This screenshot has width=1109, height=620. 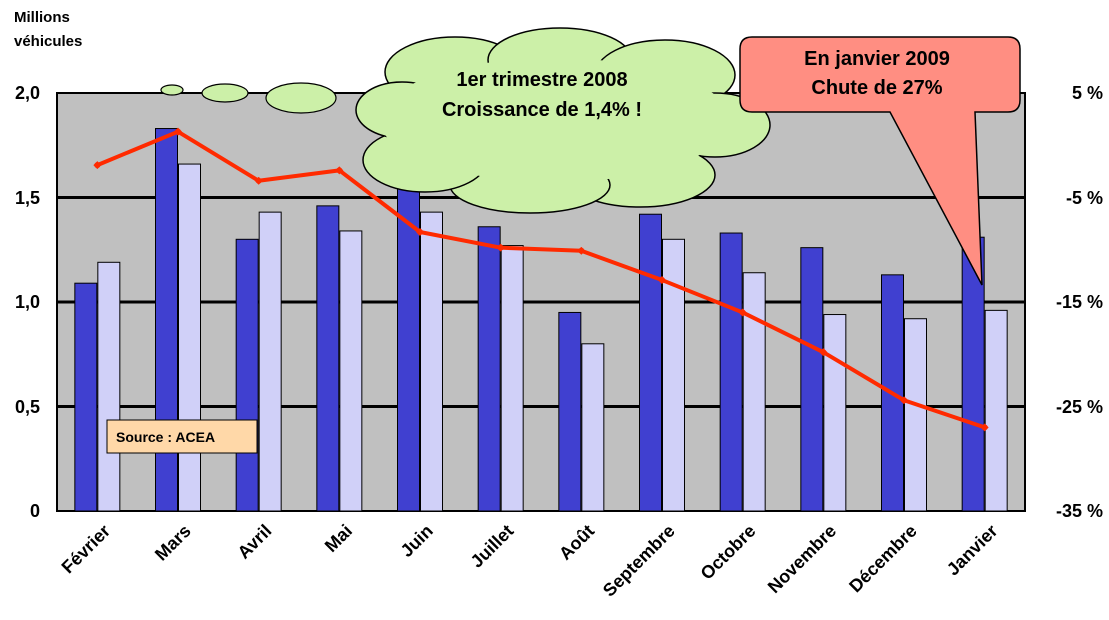 I want to click on x-tick-label: Juillet, so click(x=492, y=546).